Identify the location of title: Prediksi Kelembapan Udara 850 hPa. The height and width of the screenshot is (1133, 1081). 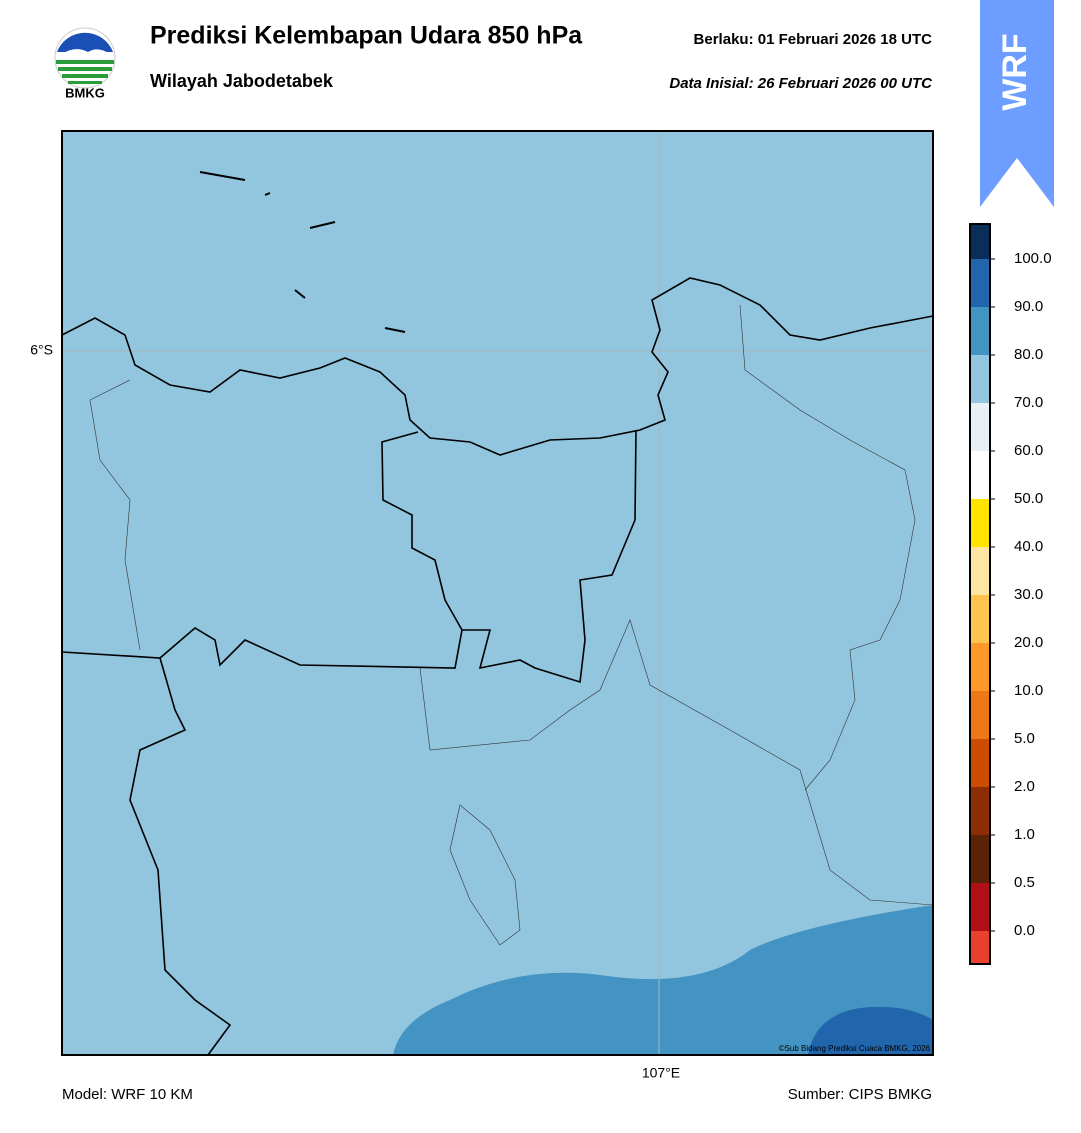
(366, 36).